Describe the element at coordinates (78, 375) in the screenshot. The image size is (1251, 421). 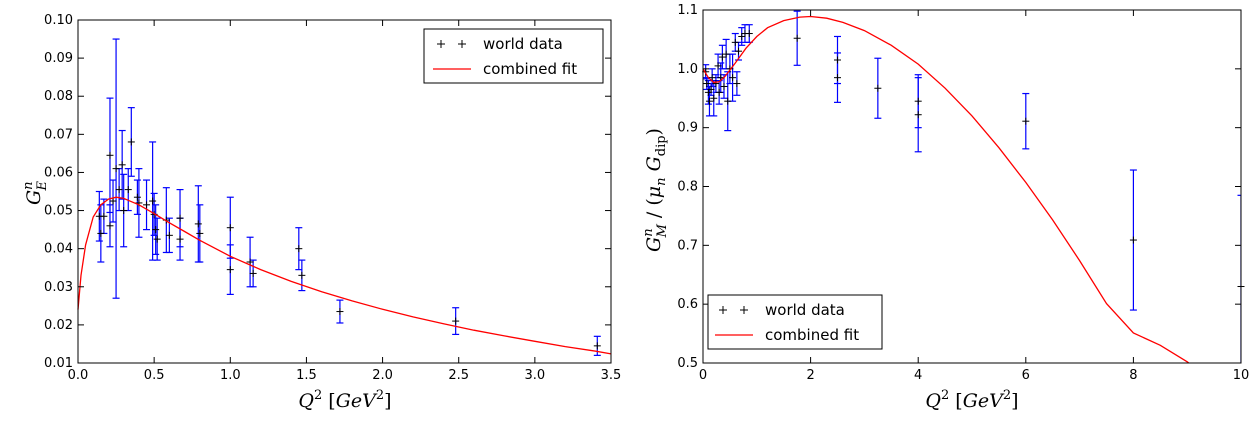
I see `l-xtick-label: 0.0` at that location.